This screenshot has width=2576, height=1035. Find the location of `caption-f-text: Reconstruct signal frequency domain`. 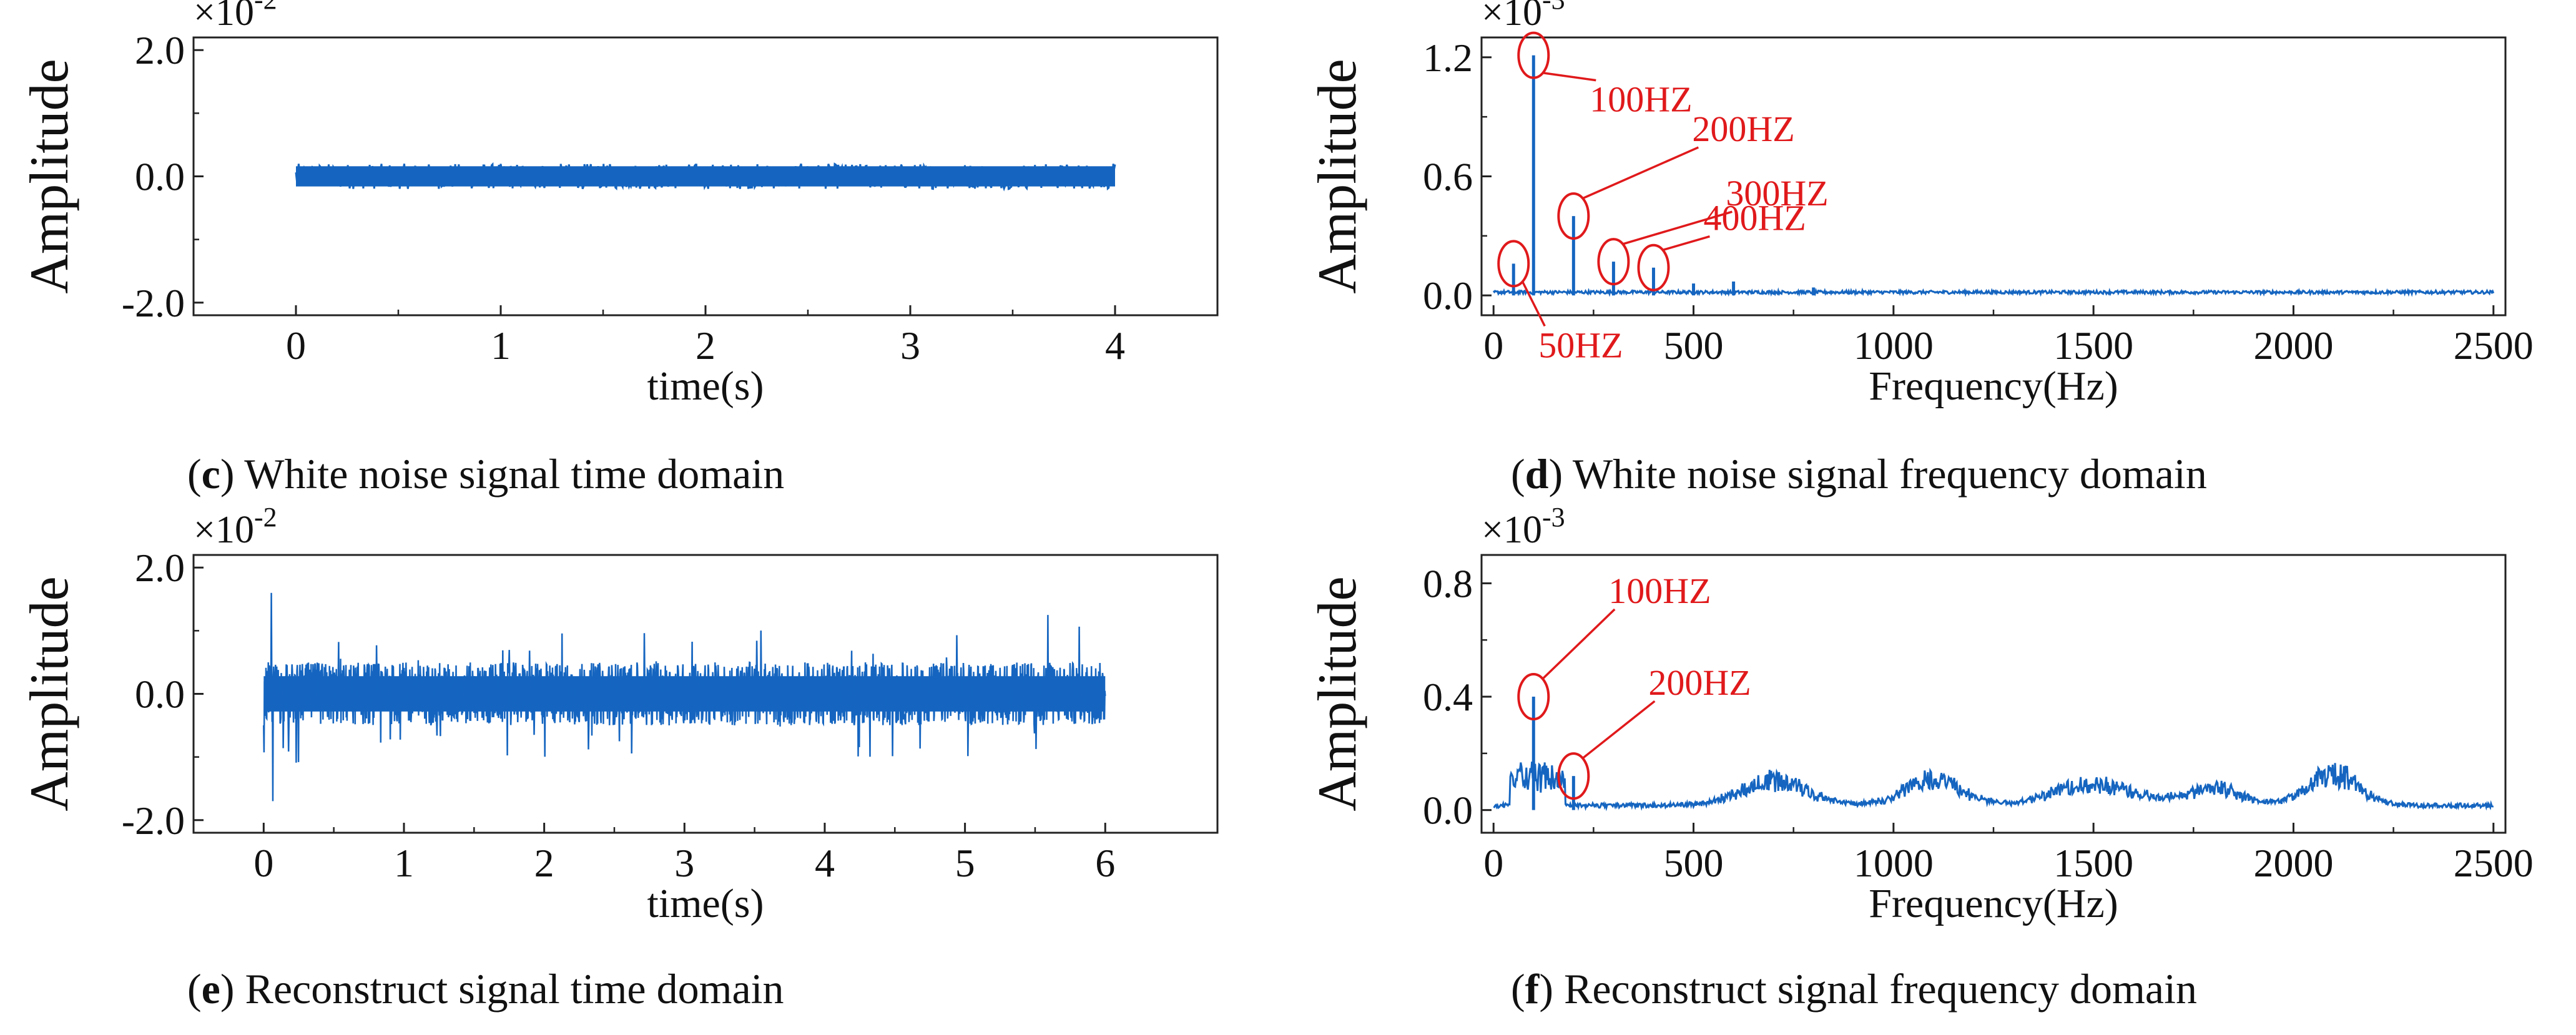

caption-f-text: Reconstruct signal frequency domain is located at coordinates (1875, 989).